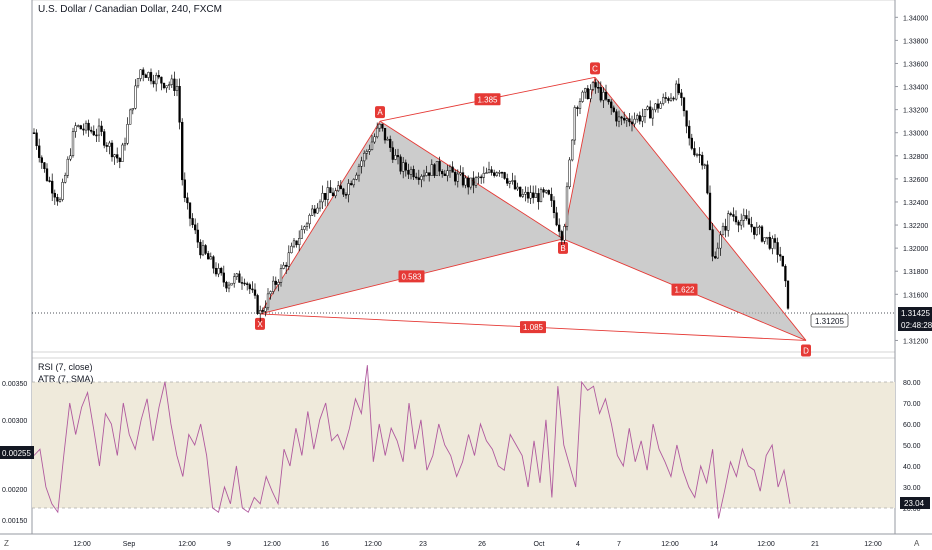 The height and width of the screenshot is (550, 932). I want to click on time-axis-label: 16, so click(325, 544).